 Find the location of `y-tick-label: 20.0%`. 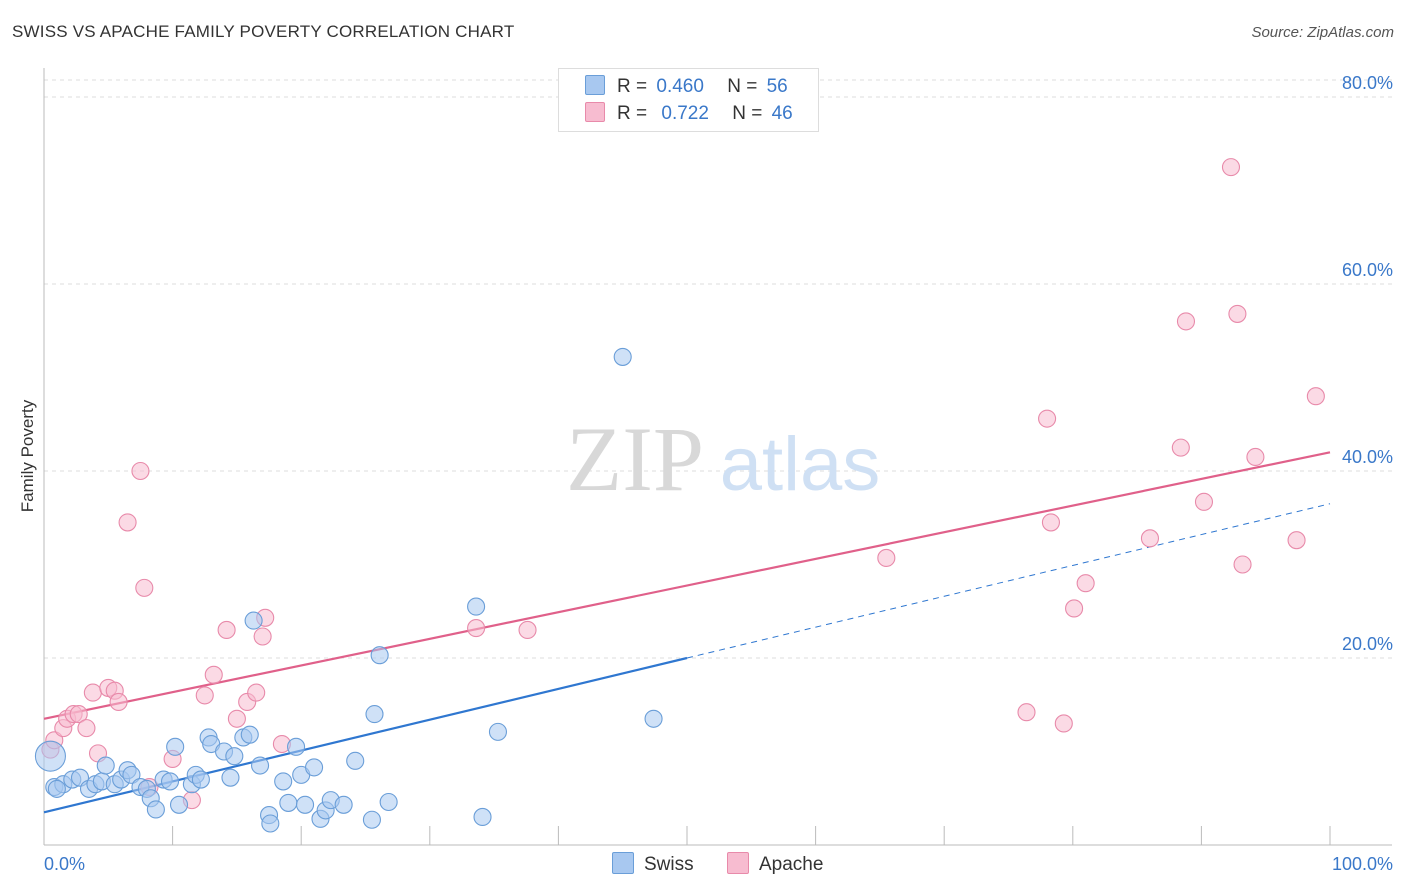

y-tick-label: 20.0% is located at coordinates (1367, 644).